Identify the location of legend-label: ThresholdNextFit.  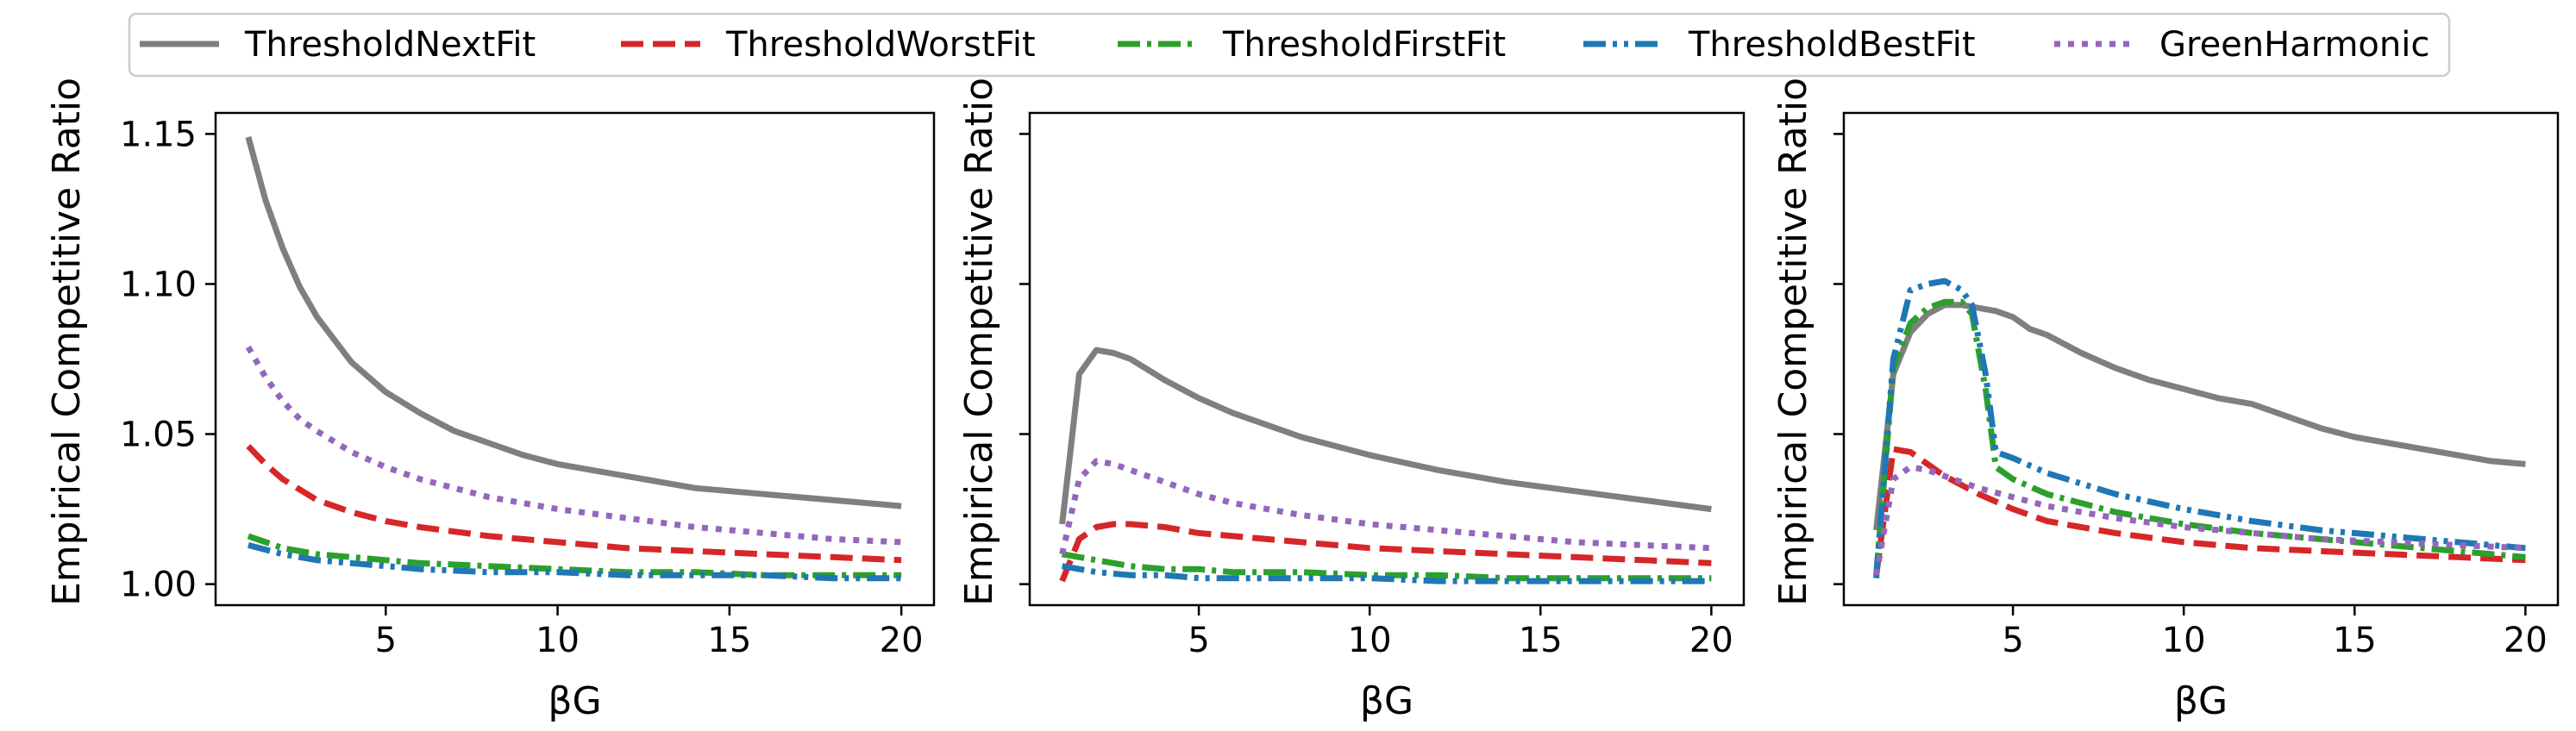
(390, 45).